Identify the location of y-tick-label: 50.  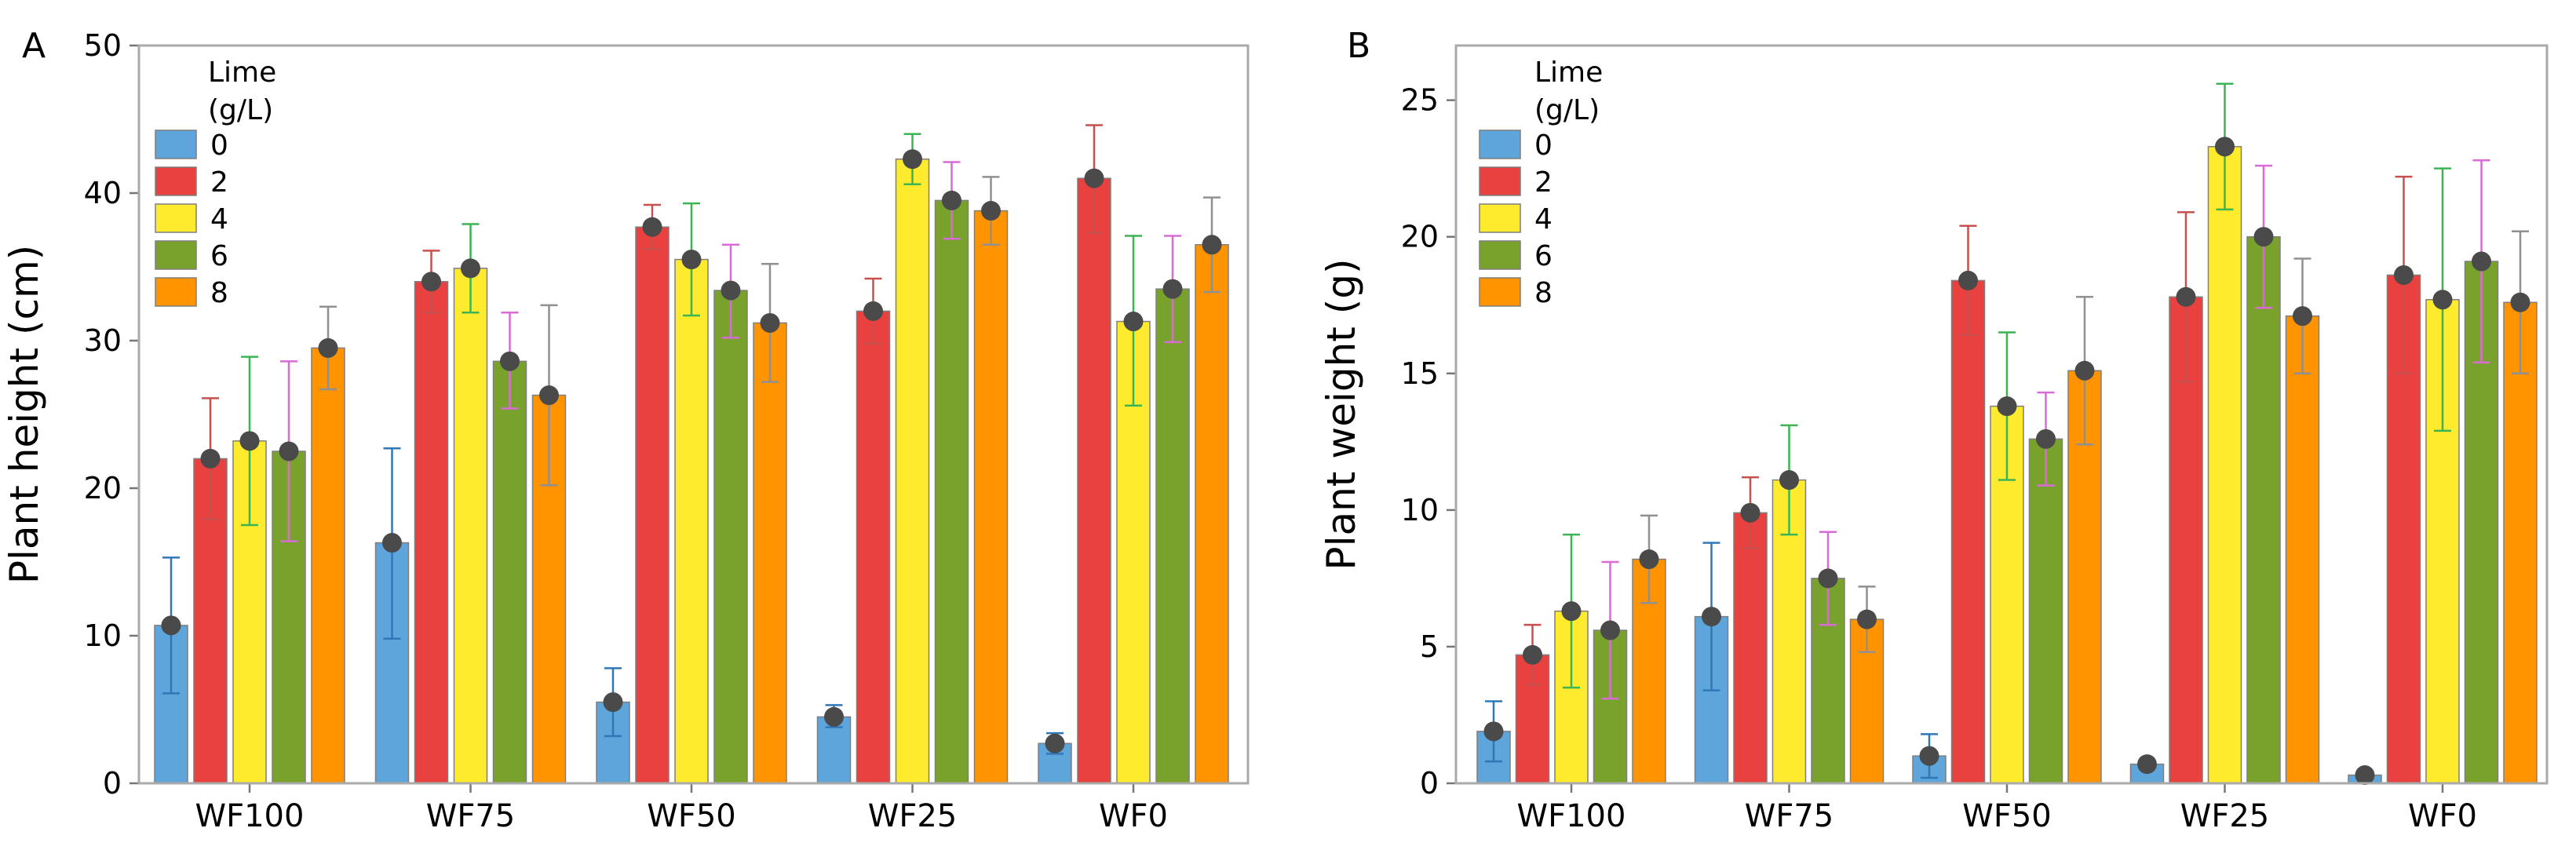
(103, 45).